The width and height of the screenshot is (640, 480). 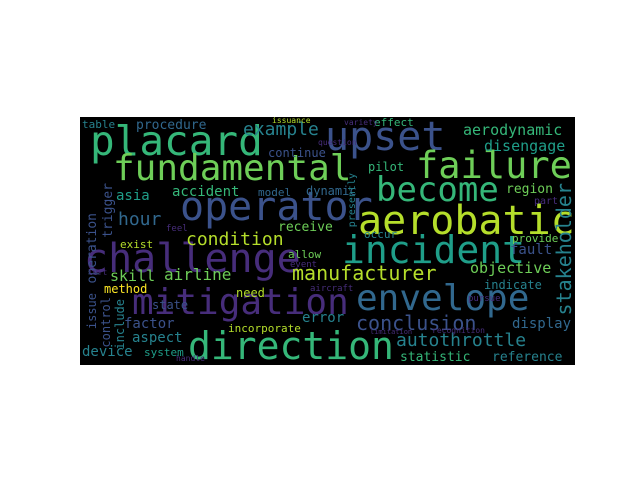 What do you see at coordinates (434, 250) in the screenshot?
I see `word-incident: incident` at bounding box center [434, 250].